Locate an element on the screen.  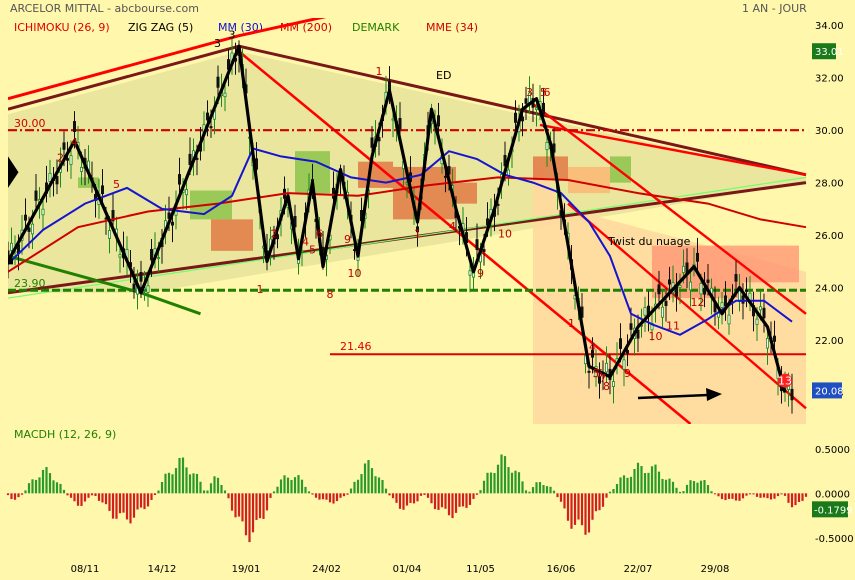
left-marker-bar is located at coordinates (10, 261).